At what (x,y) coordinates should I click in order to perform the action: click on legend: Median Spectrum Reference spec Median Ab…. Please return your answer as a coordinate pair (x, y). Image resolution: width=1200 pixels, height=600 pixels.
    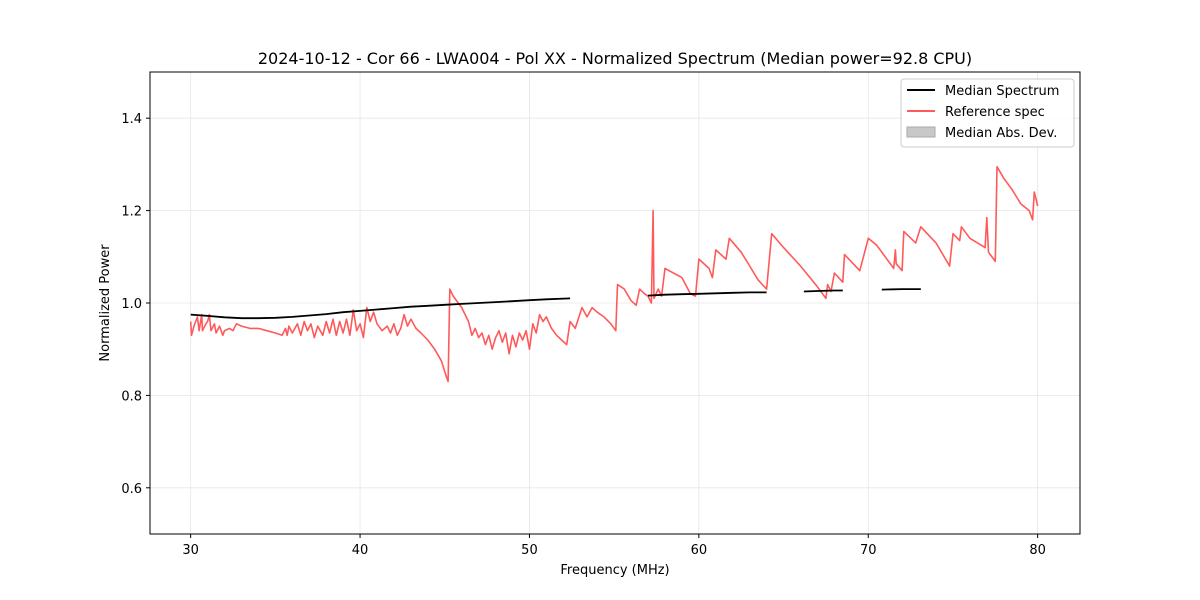
    Looking at the image, I should click on (987, 113).